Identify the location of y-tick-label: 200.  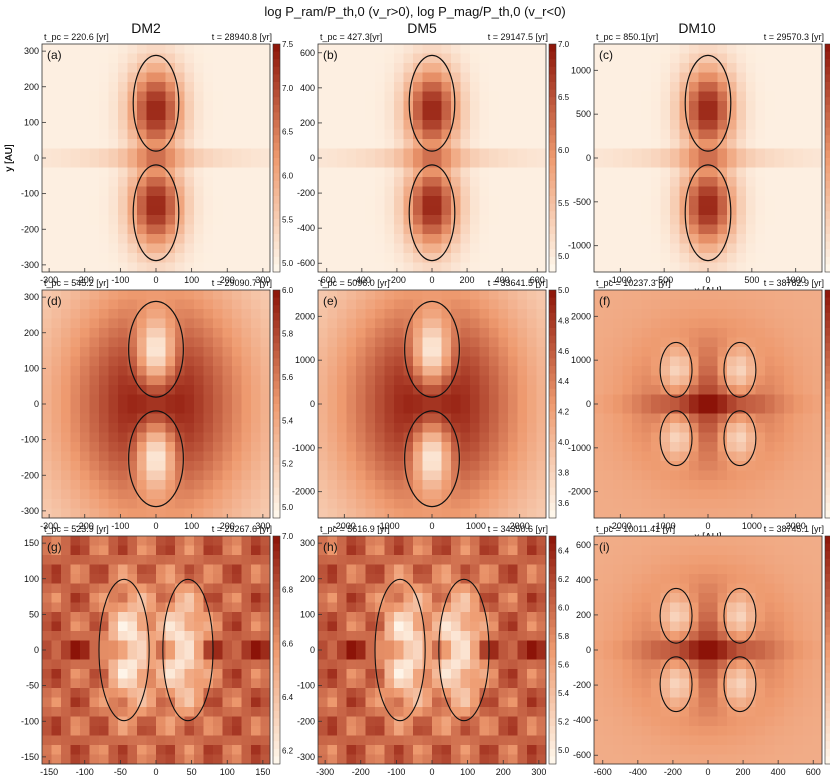
(31, 87).